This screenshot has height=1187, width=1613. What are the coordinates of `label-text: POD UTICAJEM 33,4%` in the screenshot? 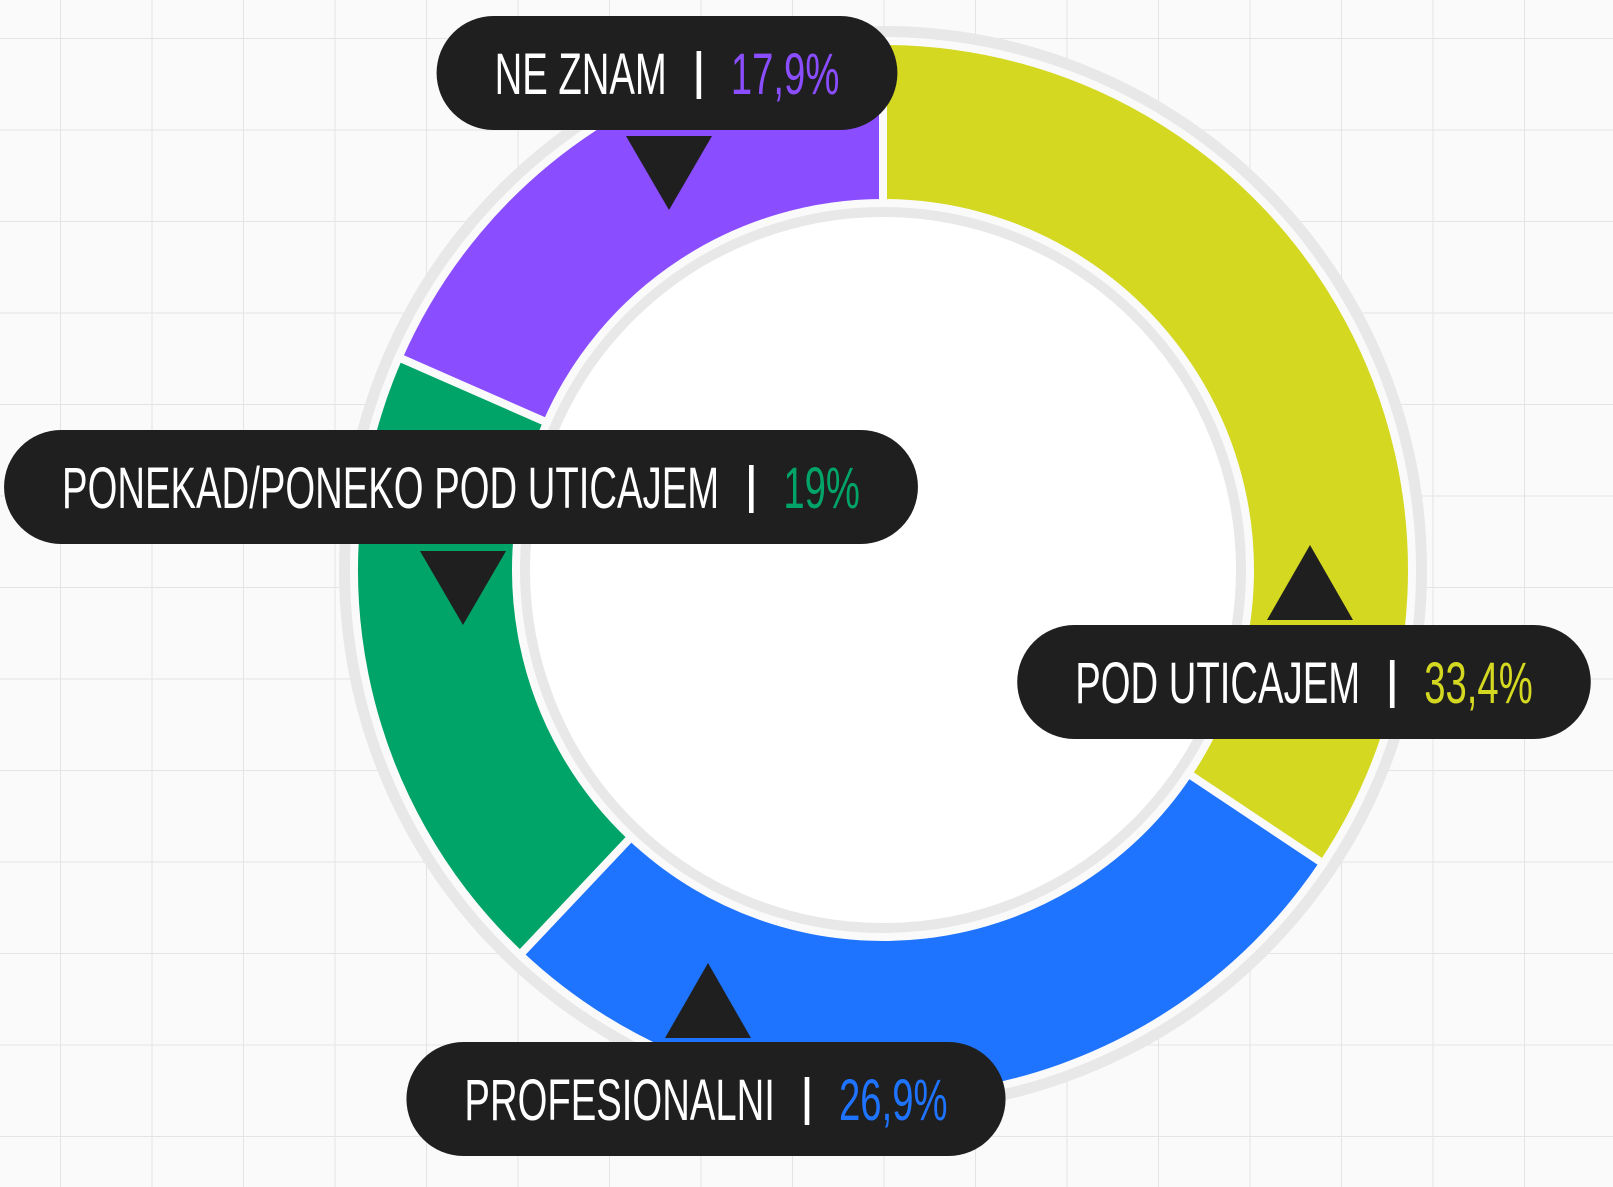 It's located at (1304, 684).